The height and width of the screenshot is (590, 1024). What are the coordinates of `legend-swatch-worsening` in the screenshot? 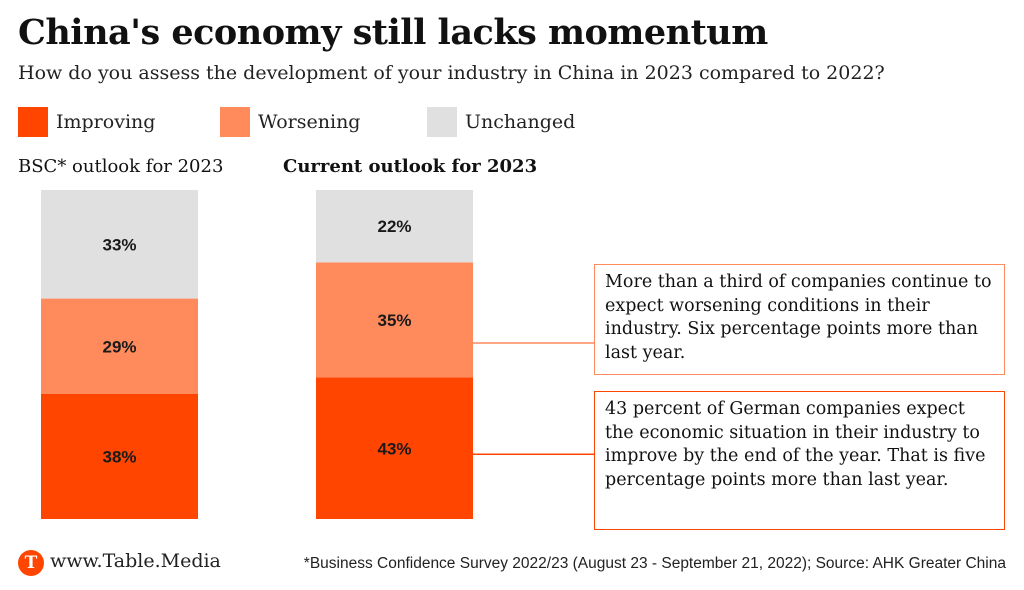 It's located at (235, 122).